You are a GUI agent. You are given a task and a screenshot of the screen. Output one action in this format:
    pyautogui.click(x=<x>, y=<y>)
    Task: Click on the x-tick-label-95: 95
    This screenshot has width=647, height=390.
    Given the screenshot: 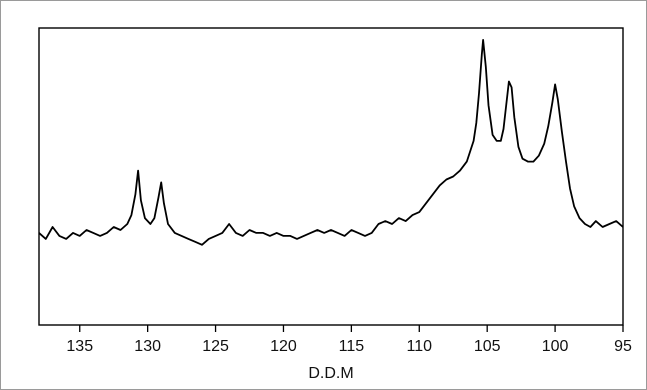 What is the action you would take?
    pyautogui.click(x=623, y=346)
    